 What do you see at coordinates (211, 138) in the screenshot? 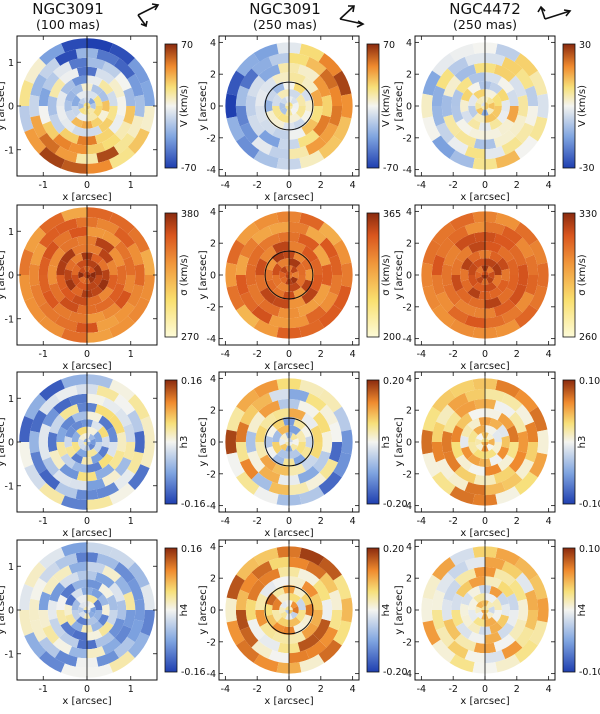
I see `y-tick-label: -2` at bounding box center [211, 138].